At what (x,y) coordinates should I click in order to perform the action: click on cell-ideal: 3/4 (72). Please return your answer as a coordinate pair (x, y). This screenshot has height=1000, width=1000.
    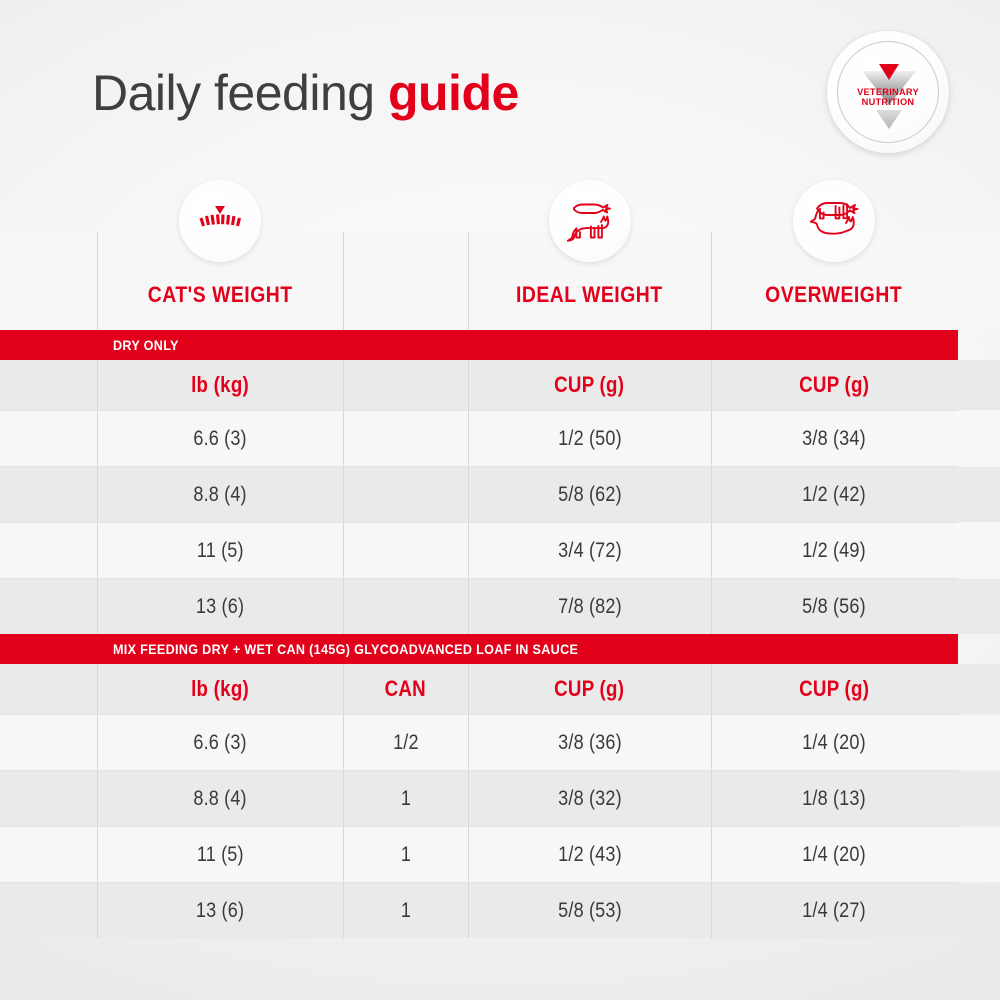
    Looking at the image, I should click on (589, 550).